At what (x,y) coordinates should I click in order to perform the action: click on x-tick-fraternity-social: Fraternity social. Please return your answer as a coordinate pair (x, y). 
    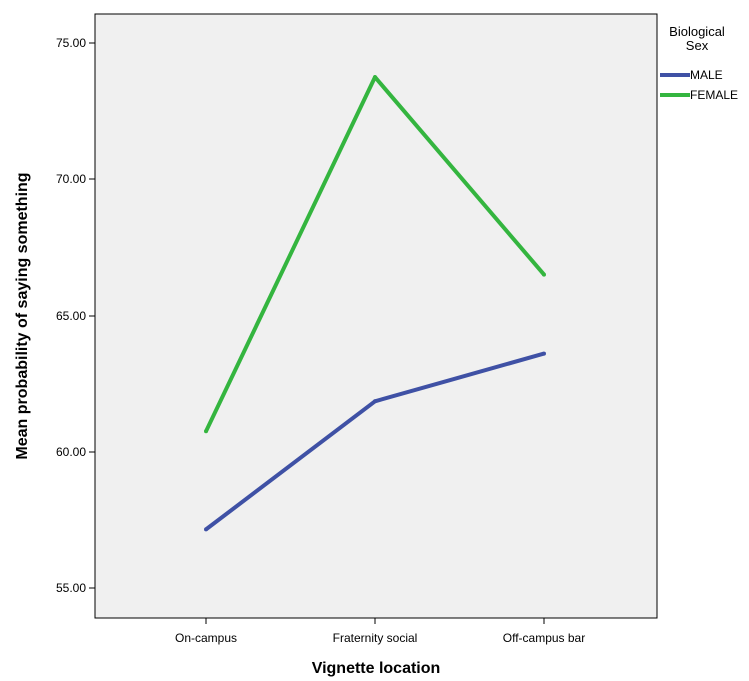
    Looking at the image, I should click on (375, 631).